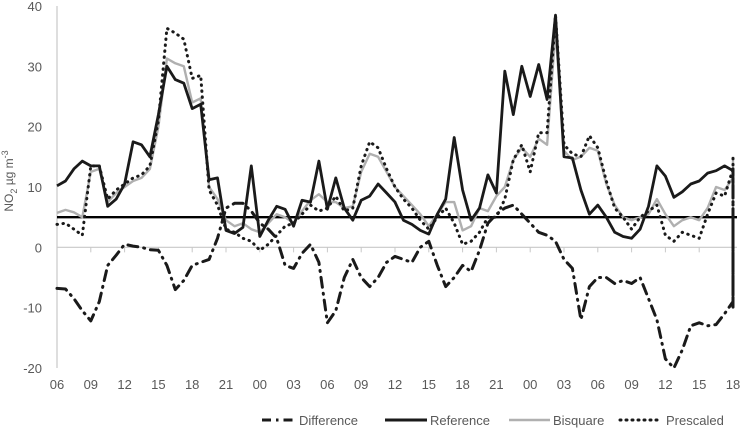 The image size is (742, 435). I want to click on legend-item-prescaled: Prescaled, so click(671, 420).